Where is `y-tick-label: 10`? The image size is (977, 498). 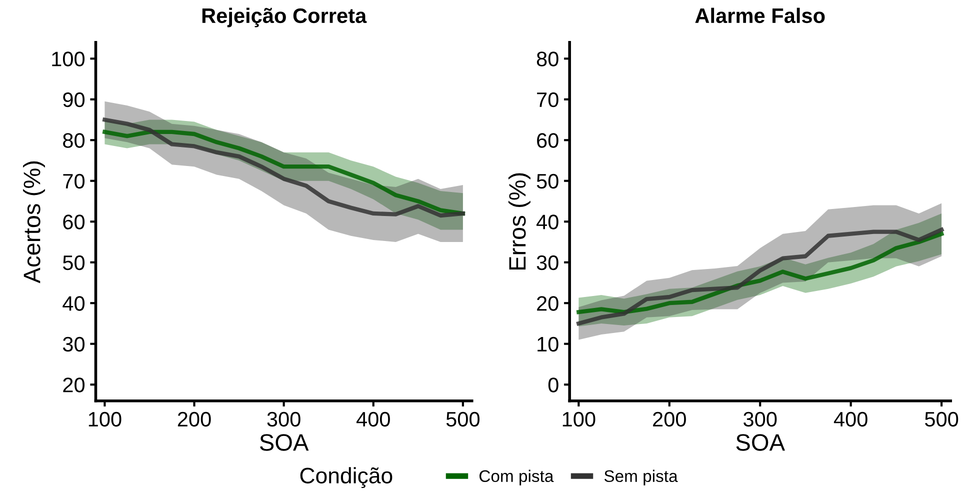
y-tick-label: 10 is located at coordinates (548, 344).